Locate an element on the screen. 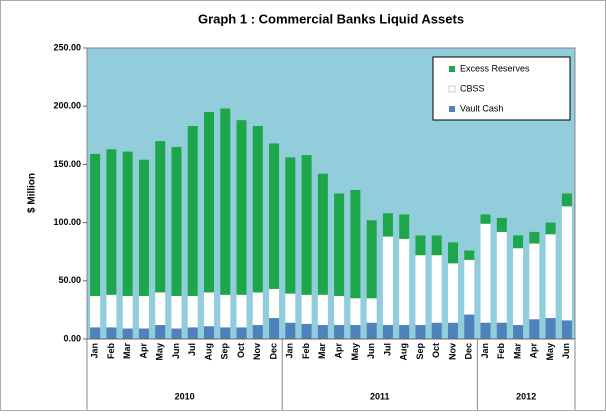  x-tick-label: Nov is located at coordinates (257, 351).